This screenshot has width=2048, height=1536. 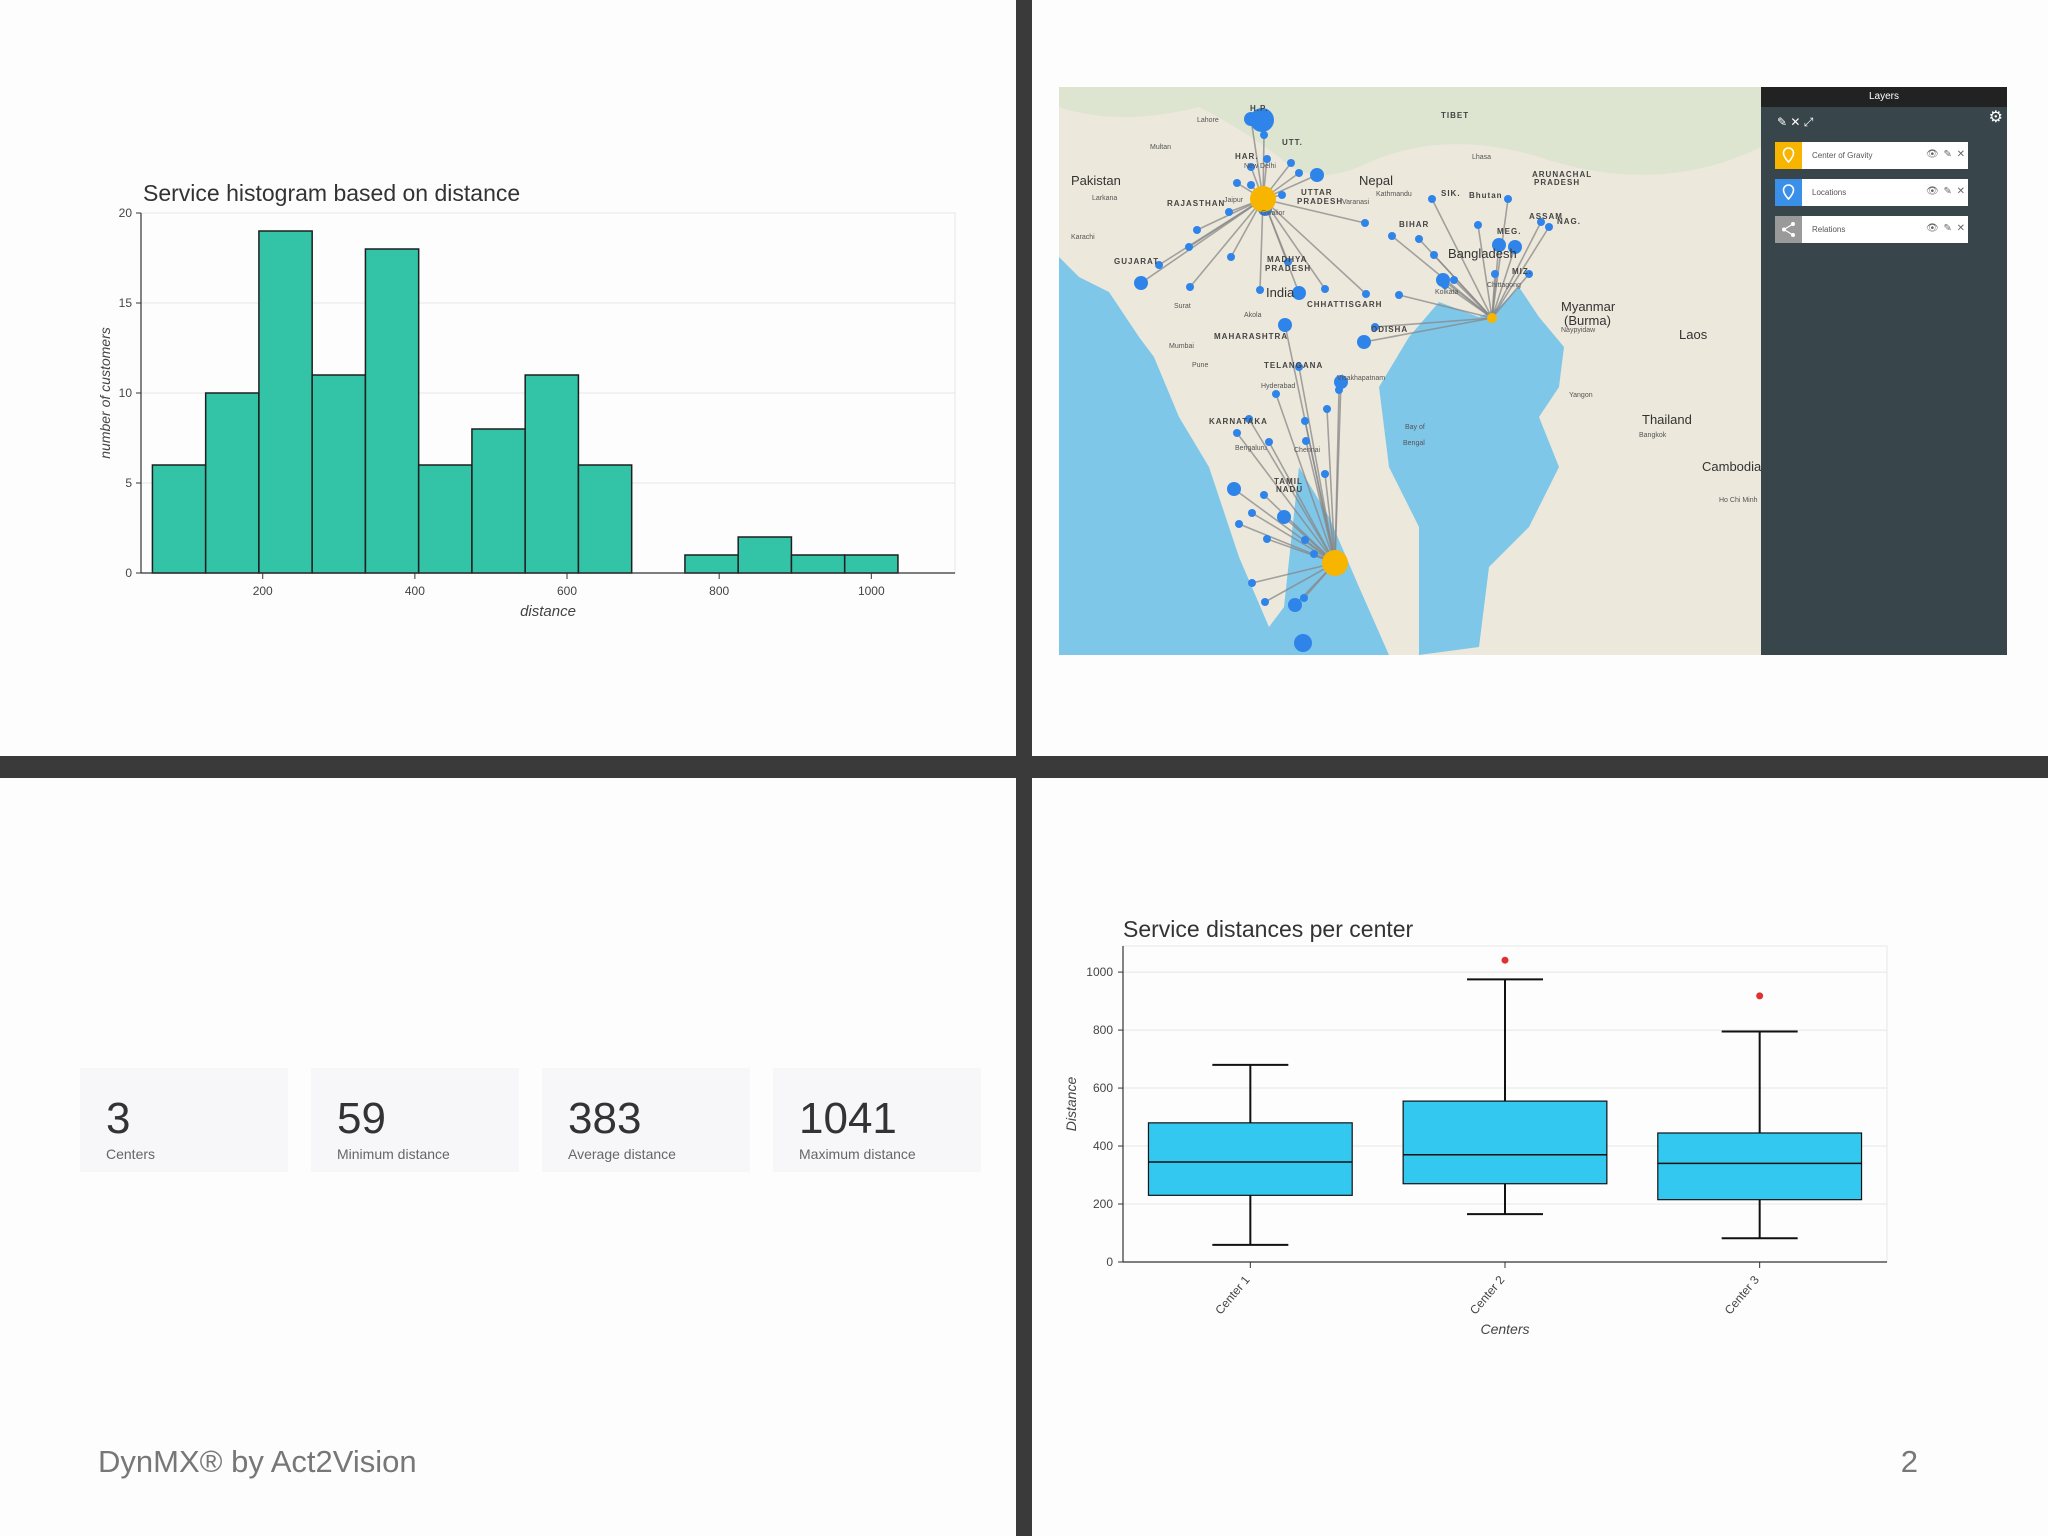 What do you see at coordinates (1447, 292) in the screenshot?
I see `map-place-label: Kolkata` at bounding box center [1447, 292].